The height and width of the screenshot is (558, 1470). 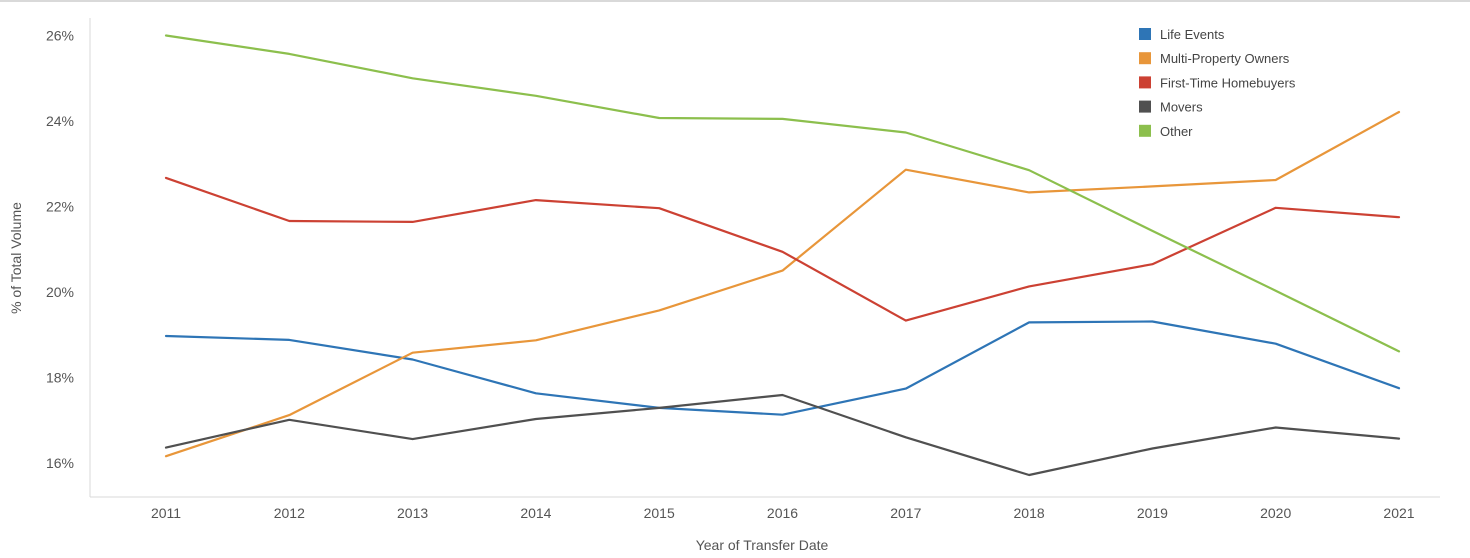 I want to click on y-tick-label: 22%, so click(x=60, y=207).